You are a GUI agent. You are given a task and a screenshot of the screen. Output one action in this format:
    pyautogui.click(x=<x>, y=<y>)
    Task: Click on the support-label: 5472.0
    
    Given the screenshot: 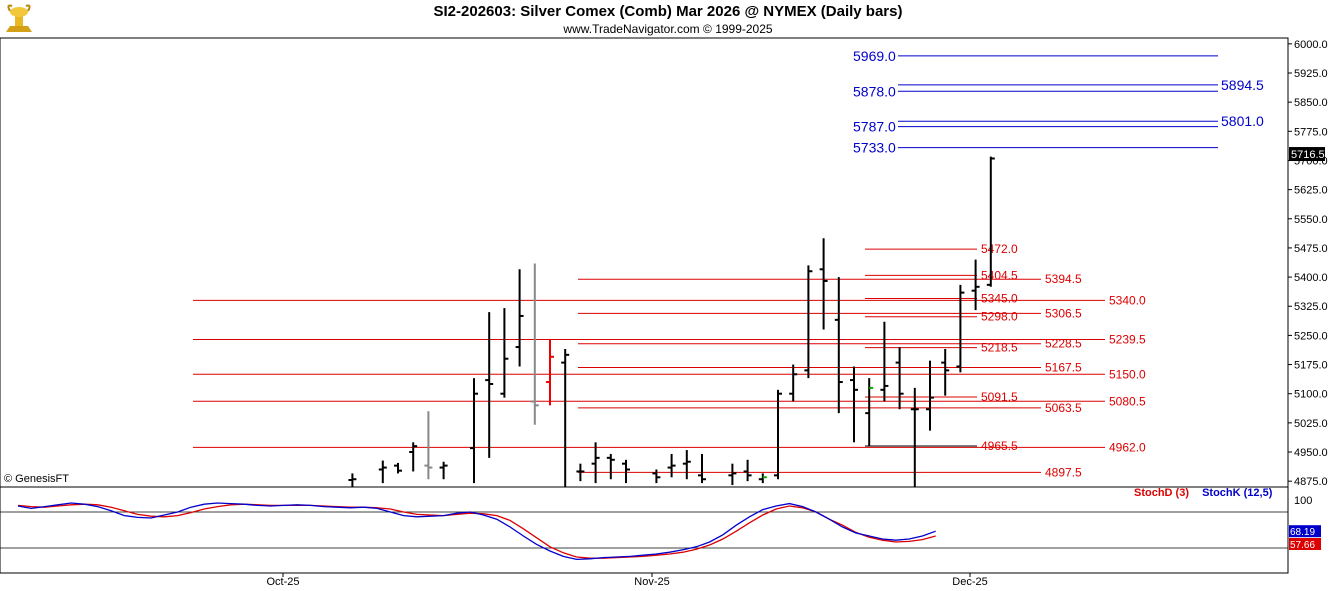 What is the action you would take?
    pyautogui.click(x=999, y=249)
    